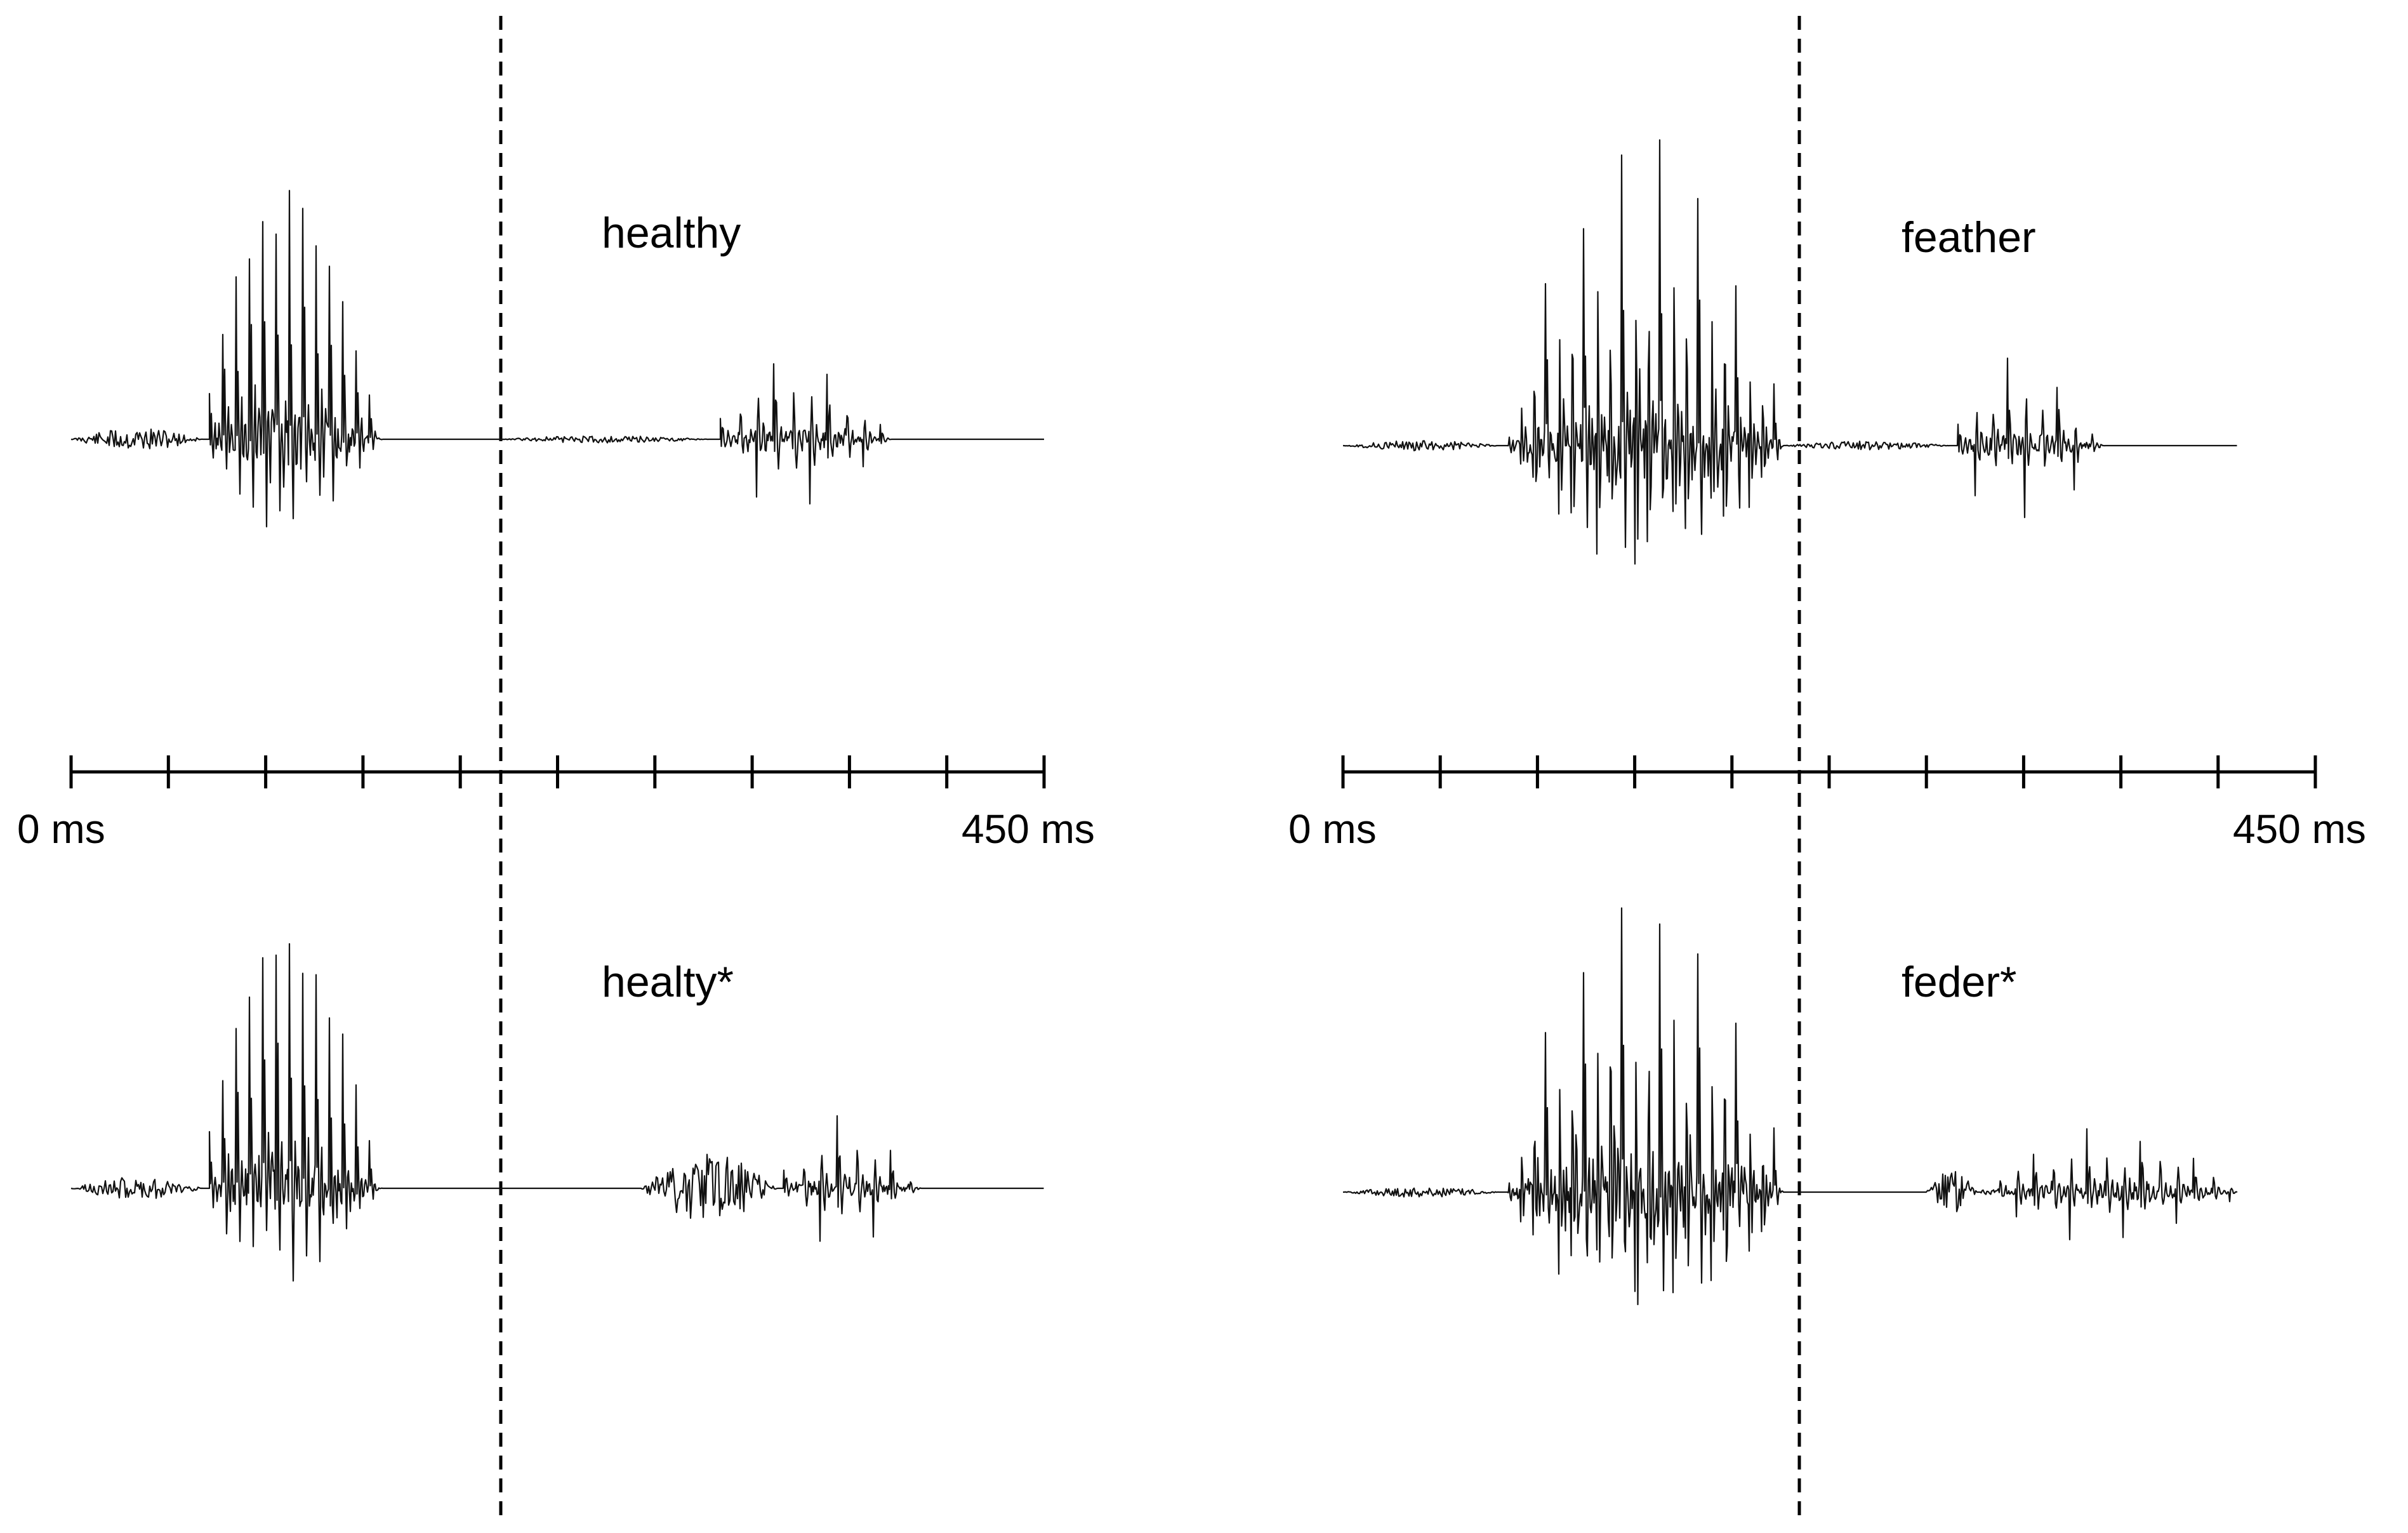 Image resolution: width=2408 pixels, height=1533 pixels. Describe the element at coordinates (671, 233) in the screenshot. I see `word-label-healthy: healthy` at that location.